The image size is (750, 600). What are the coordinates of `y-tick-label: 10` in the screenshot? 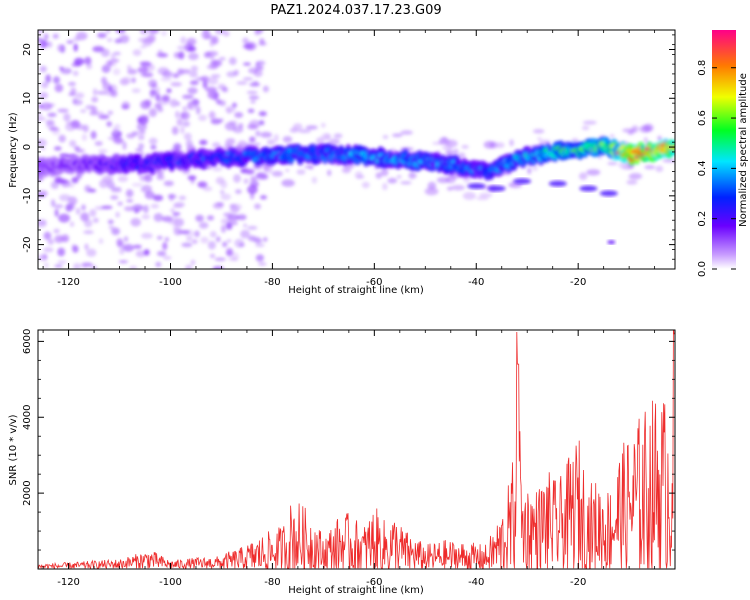 It's located at (27, 98).